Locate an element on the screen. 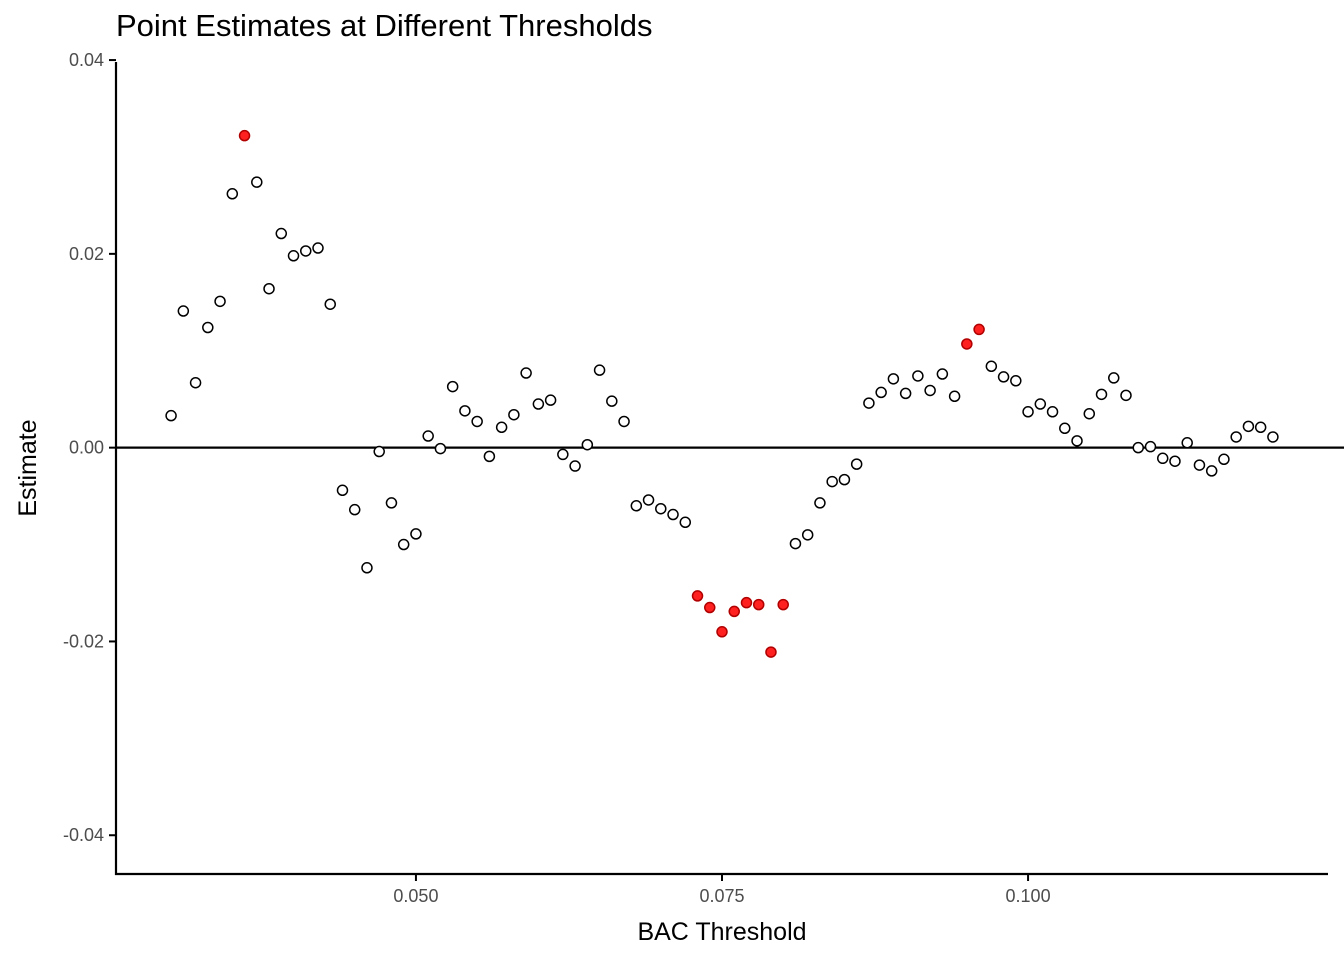 This screenshot has width=1344, height=960. x-tick-label: 0.075 is located at coordinates (721, 896).